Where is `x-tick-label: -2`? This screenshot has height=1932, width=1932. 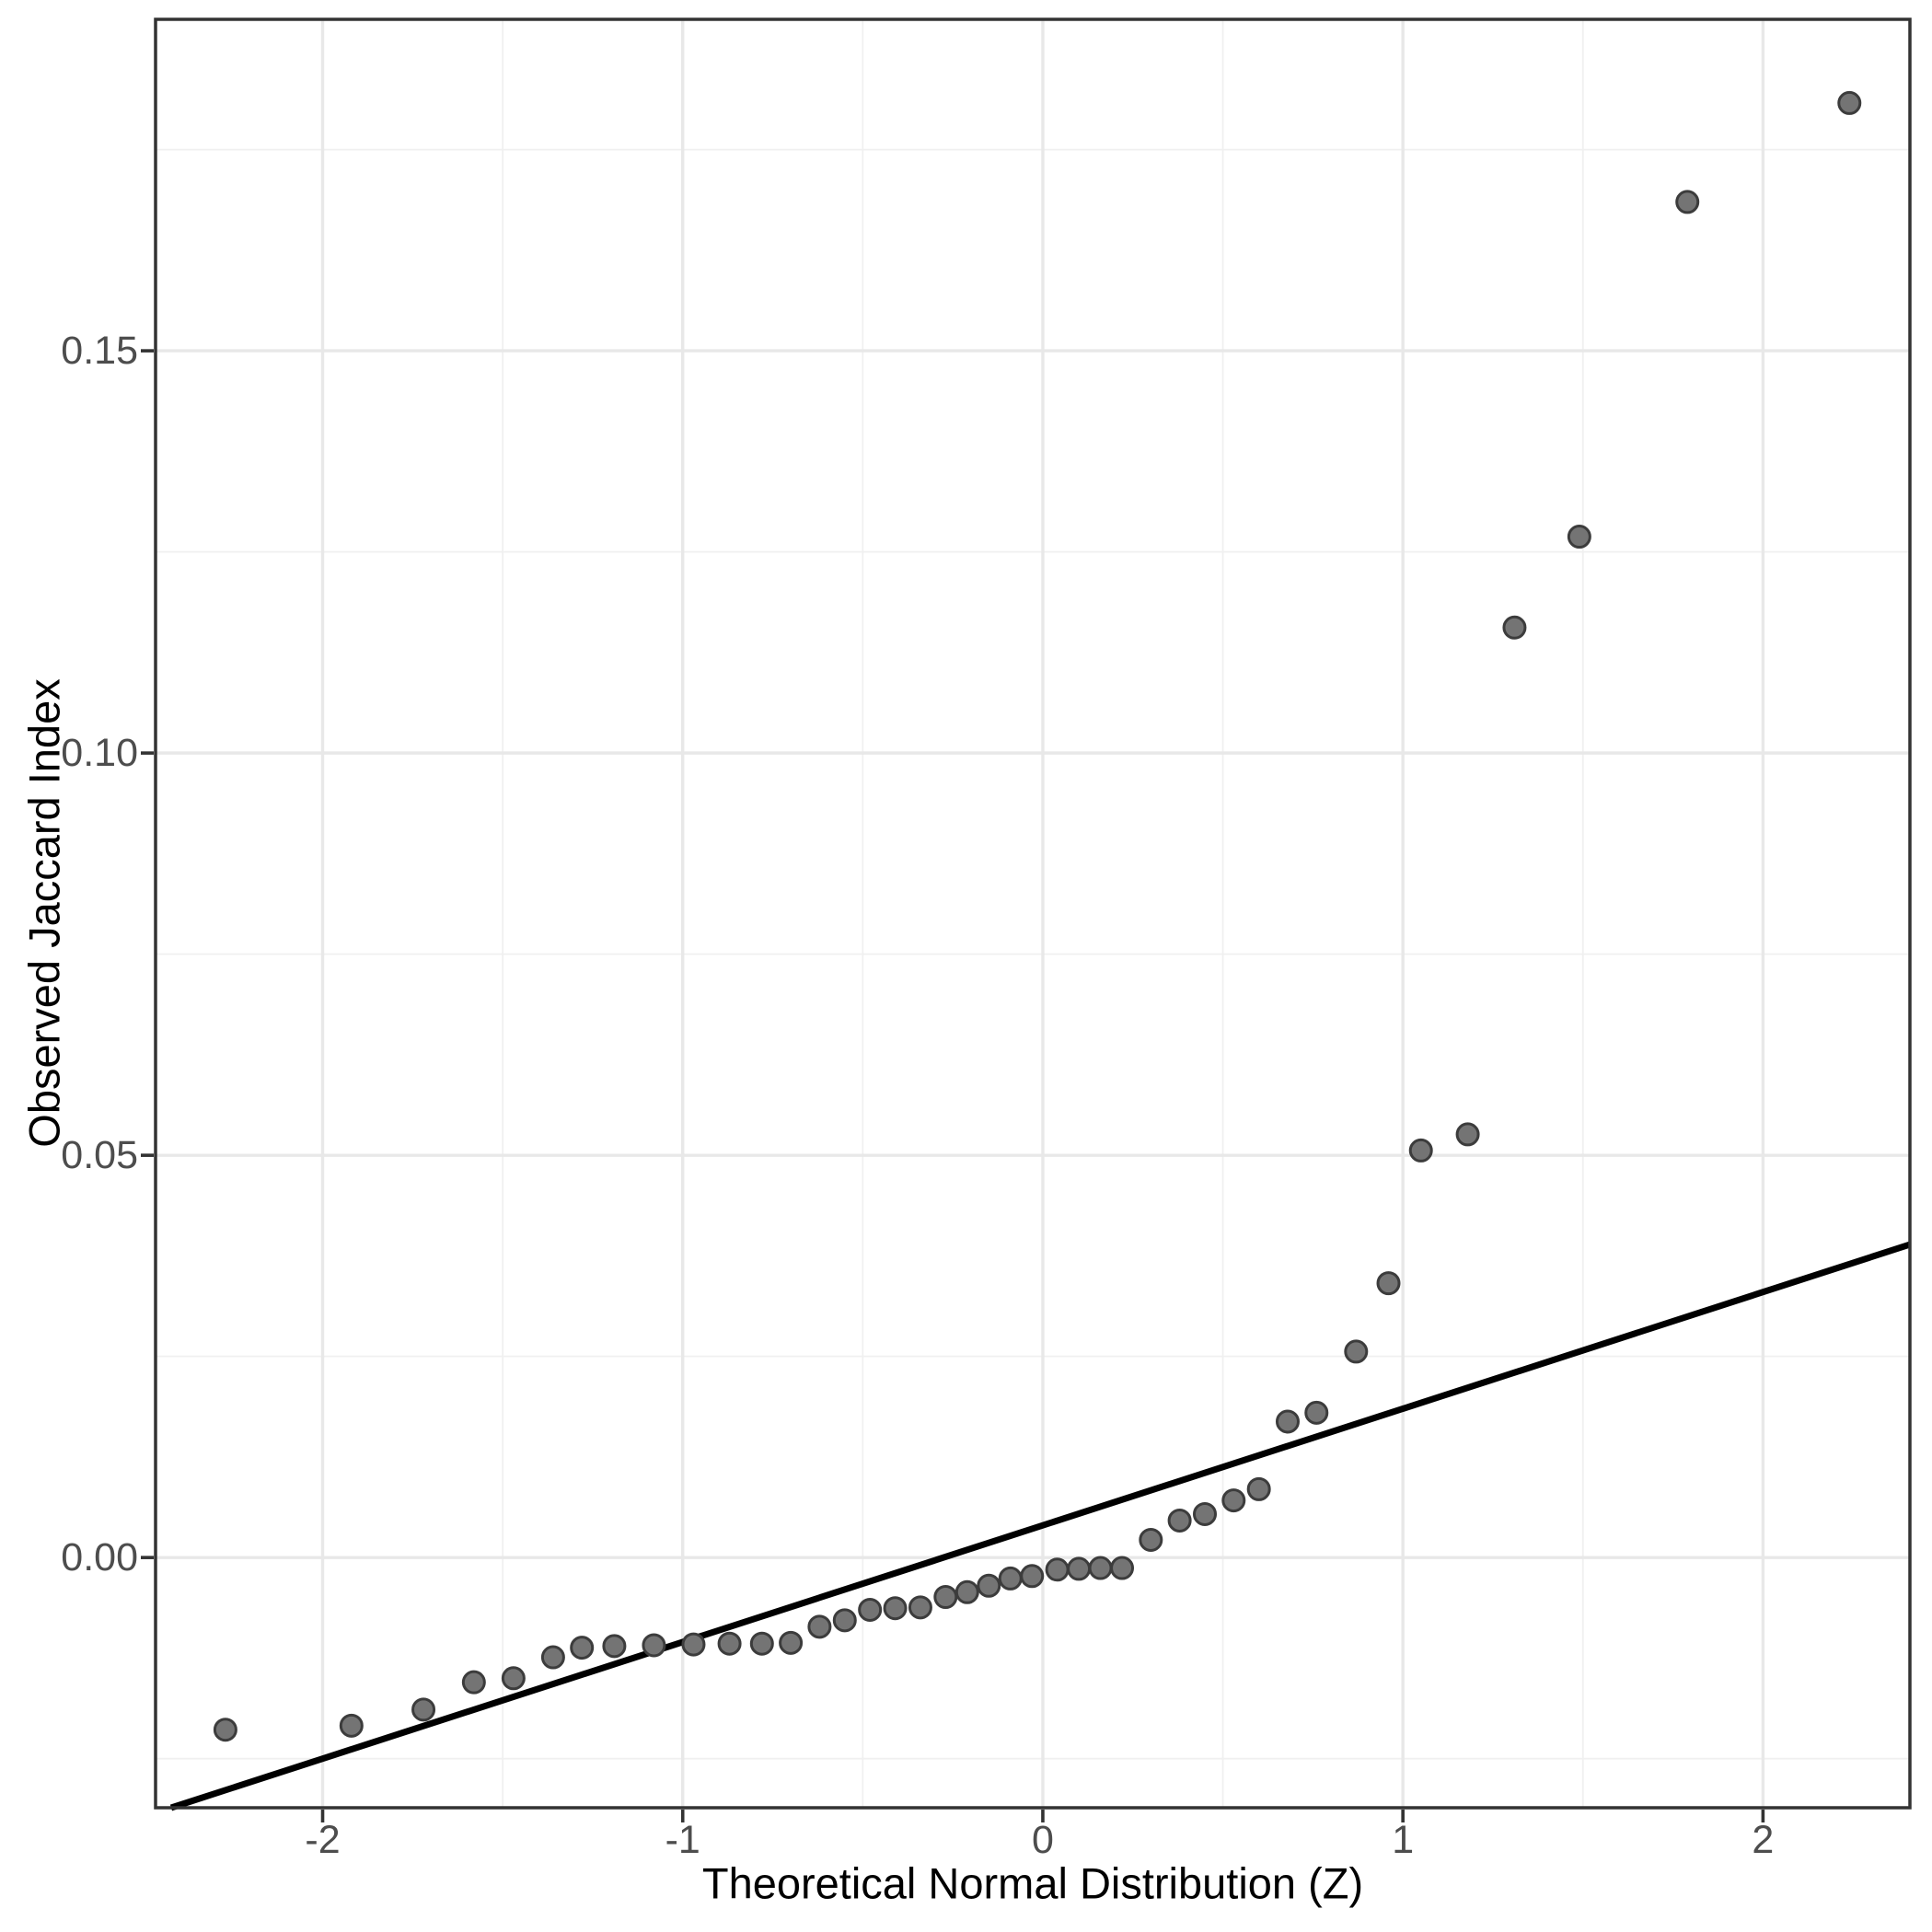
x-tick-label: -2 is located at coordinates (323, 1840).